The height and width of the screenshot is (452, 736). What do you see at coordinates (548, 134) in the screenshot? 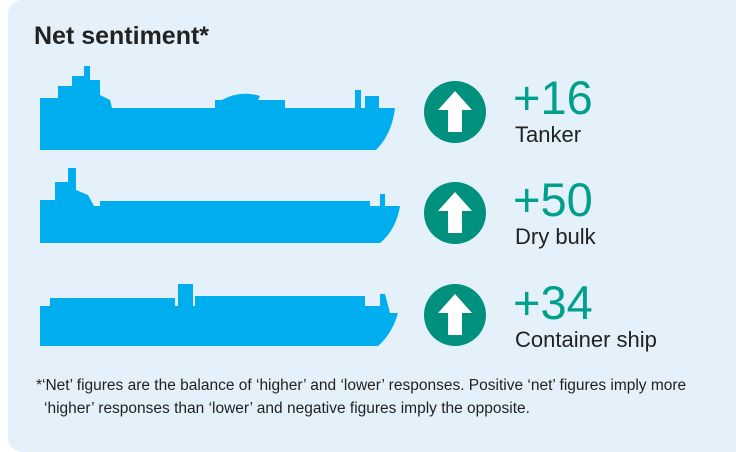
I see `label: Tanker` at bounding box center [548, 134].